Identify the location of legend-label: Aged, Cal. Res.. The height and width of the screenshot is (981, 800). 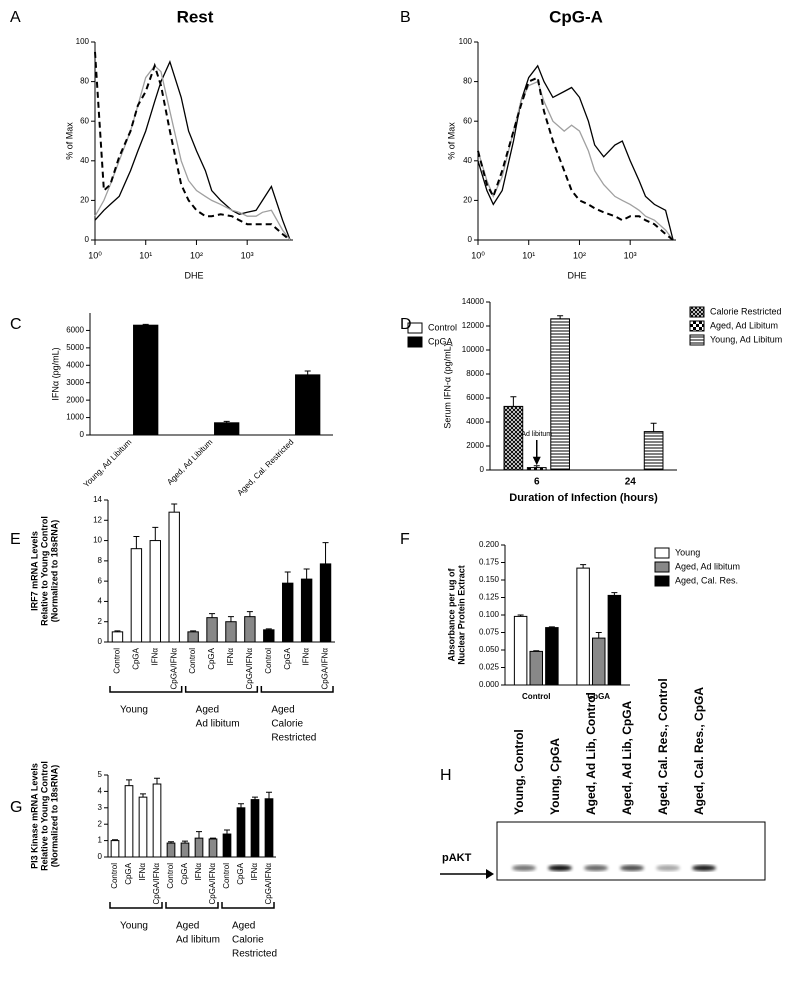
(706, 580).